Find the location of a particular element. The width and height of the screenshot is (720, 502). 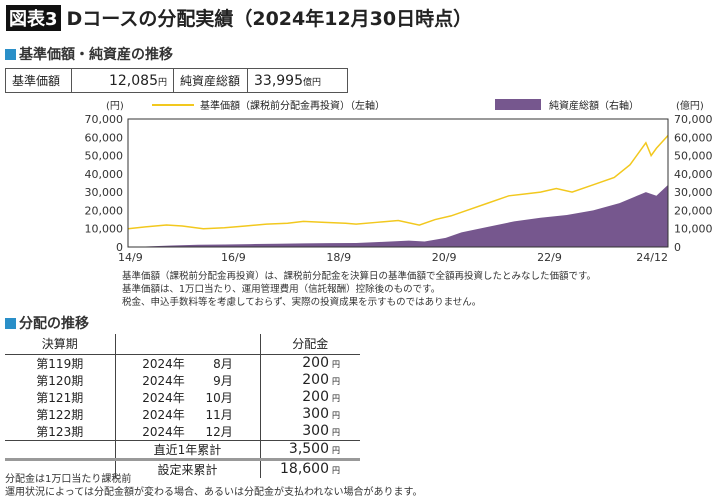

x-tick: 20/9 is located at coordinates (444, 257).